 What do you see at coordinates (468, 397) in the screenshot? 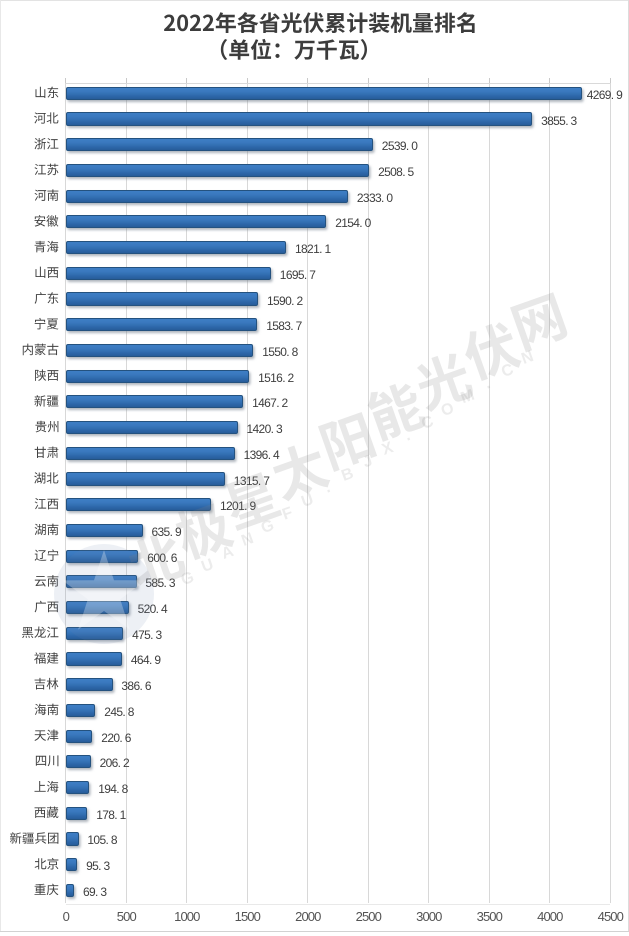
I see `svg-text: M` at bounding box center [468, 397].